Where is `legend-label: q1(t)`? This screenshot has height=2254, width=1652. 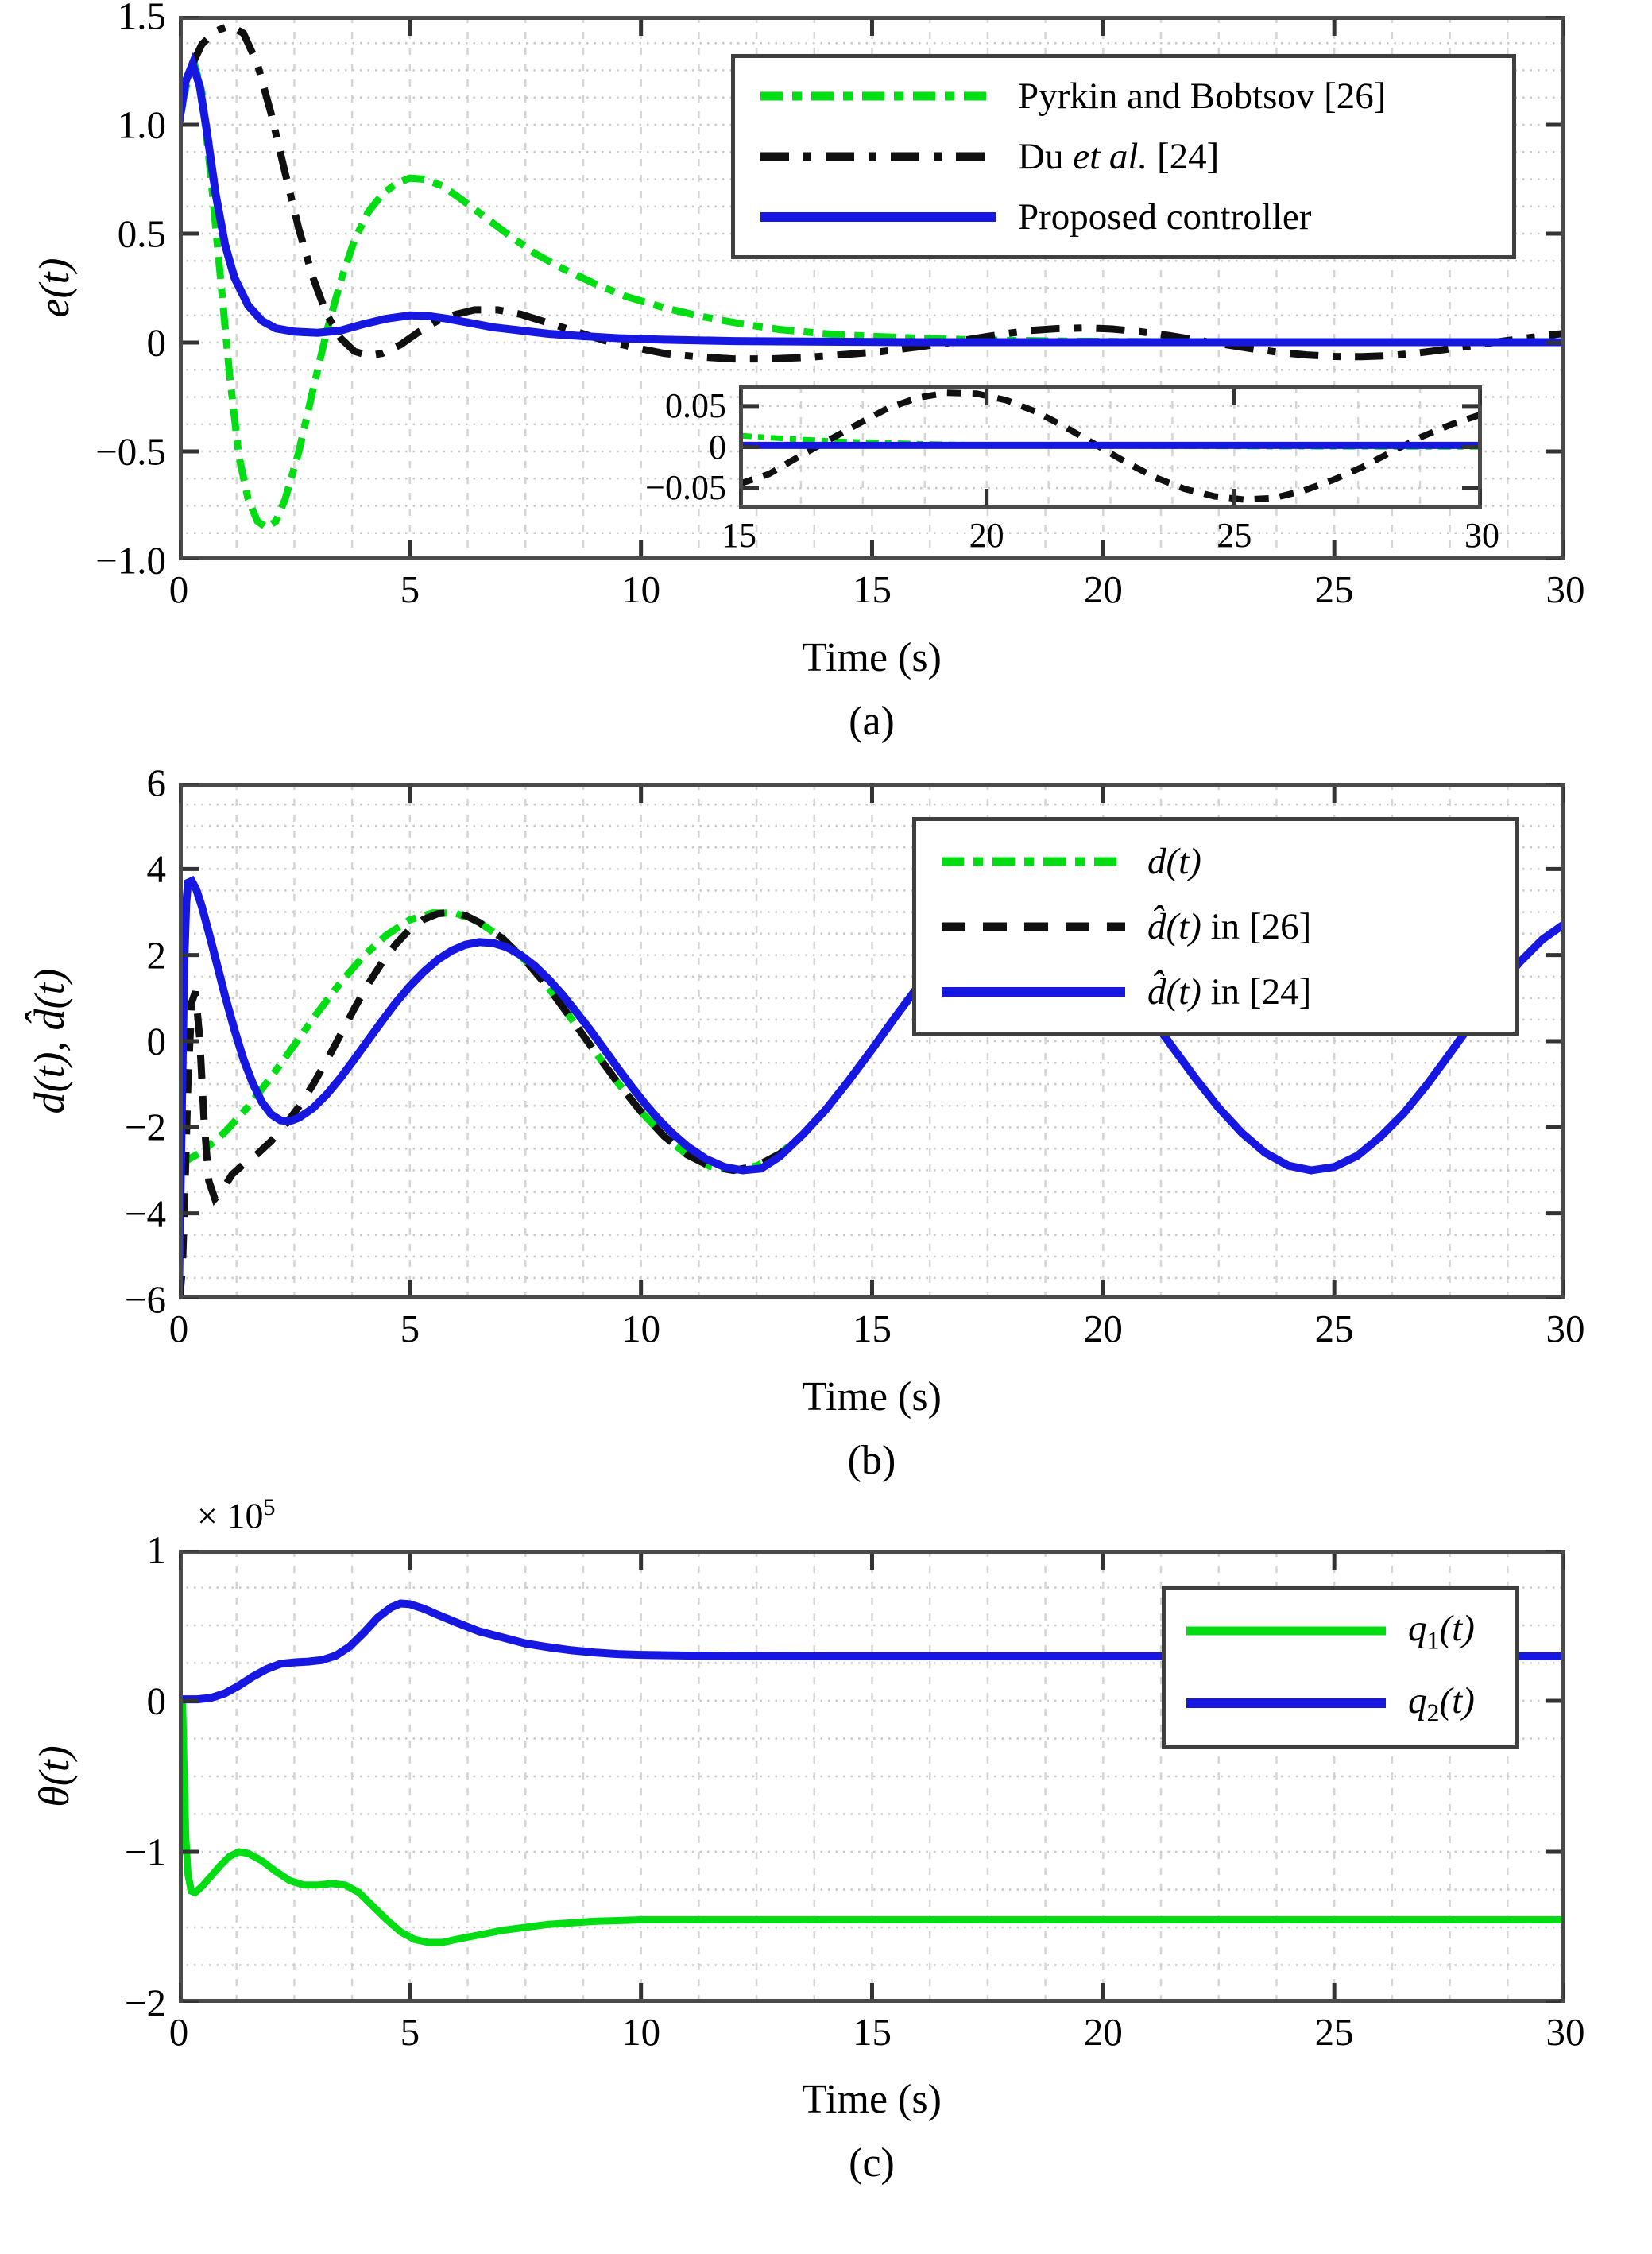
legend-label: q1(t) is located at coordinates (1442, 1630).